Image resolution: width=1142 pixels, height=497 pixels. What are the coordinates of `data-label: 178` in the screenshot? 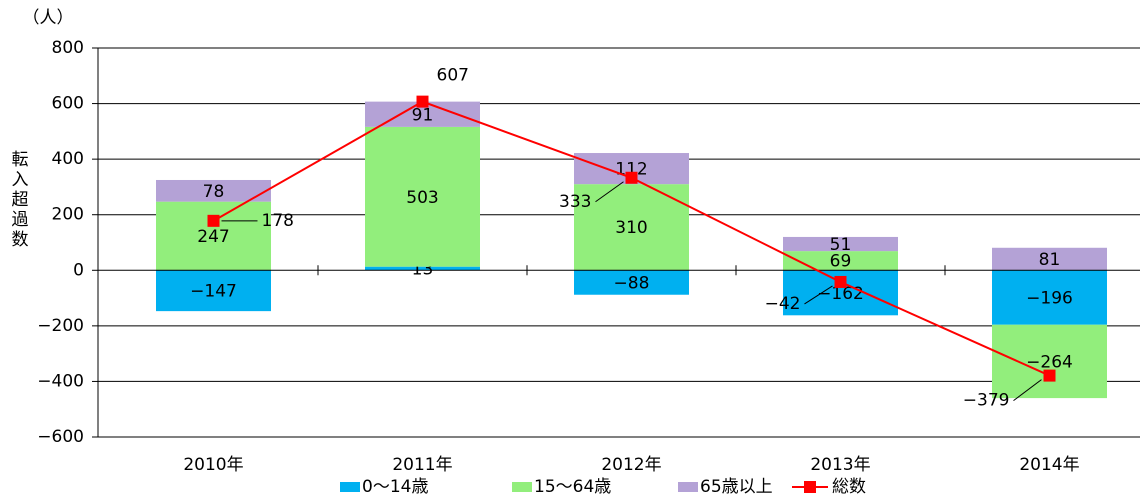 It's located at (278, 221).